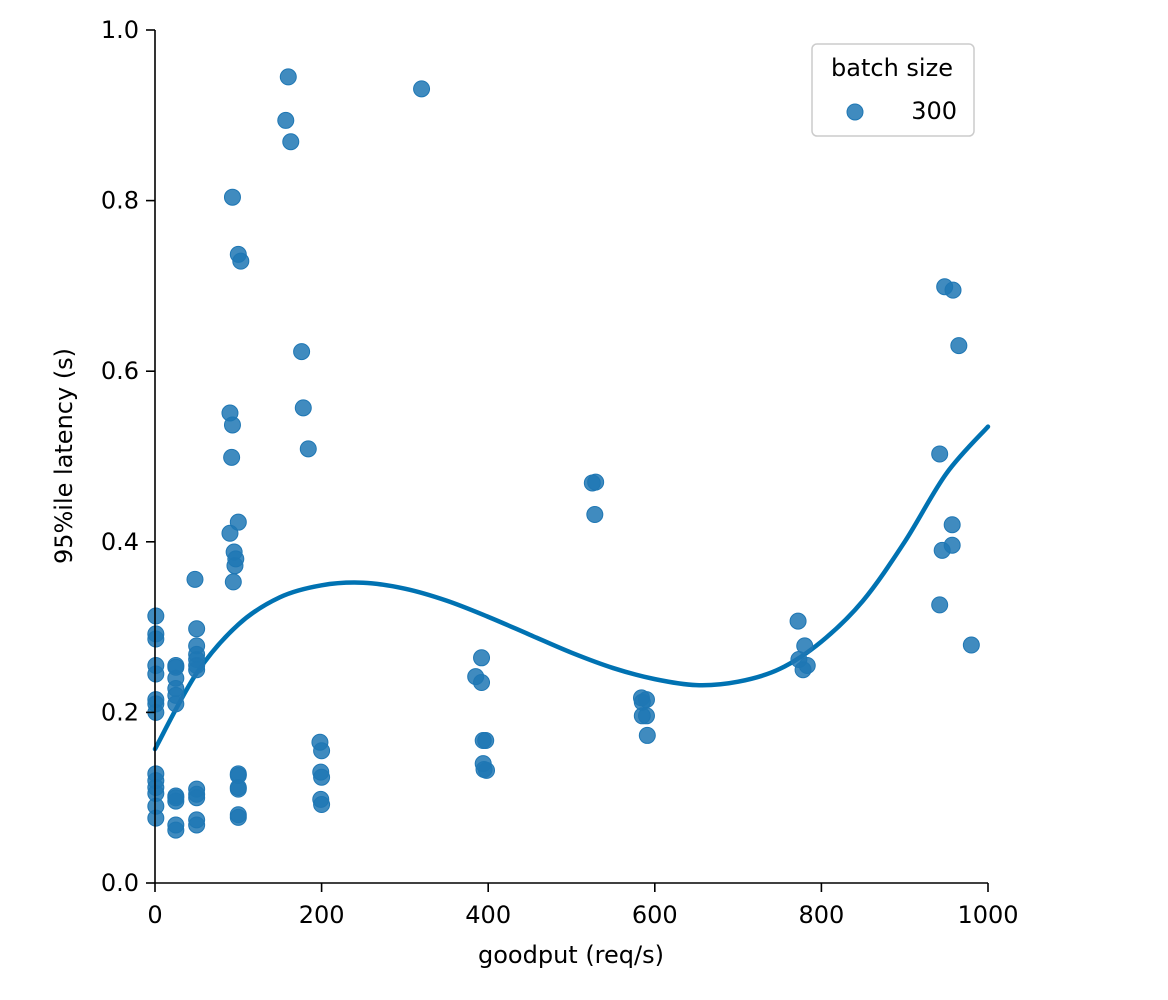 This screenshot has height=1000, width=1168. What do you see at coordinates (893, 90) in the screenshot?
I see `legend: batch size 300` at bounding box center [893, 90].